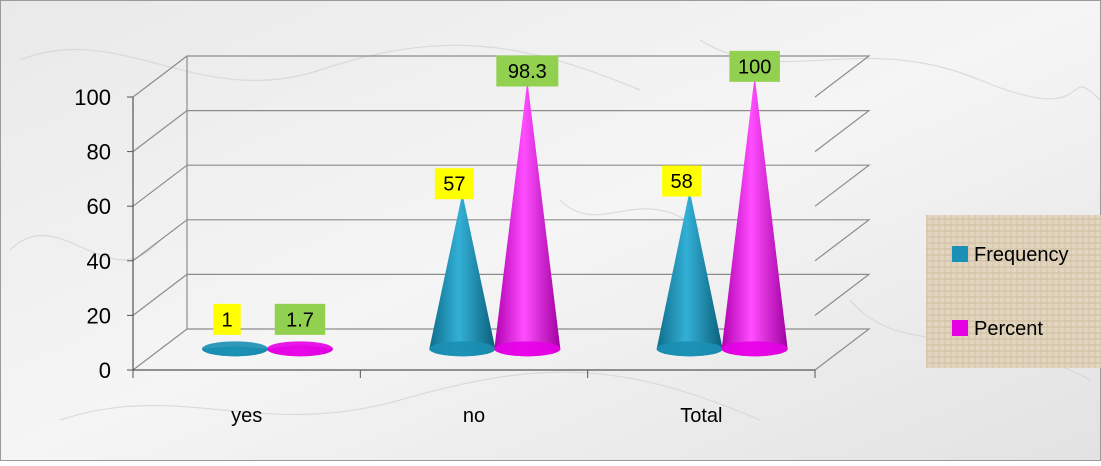 This screenshot has width=1101, height=466. I want to click on cone-frequency-no, so click(462, 275).